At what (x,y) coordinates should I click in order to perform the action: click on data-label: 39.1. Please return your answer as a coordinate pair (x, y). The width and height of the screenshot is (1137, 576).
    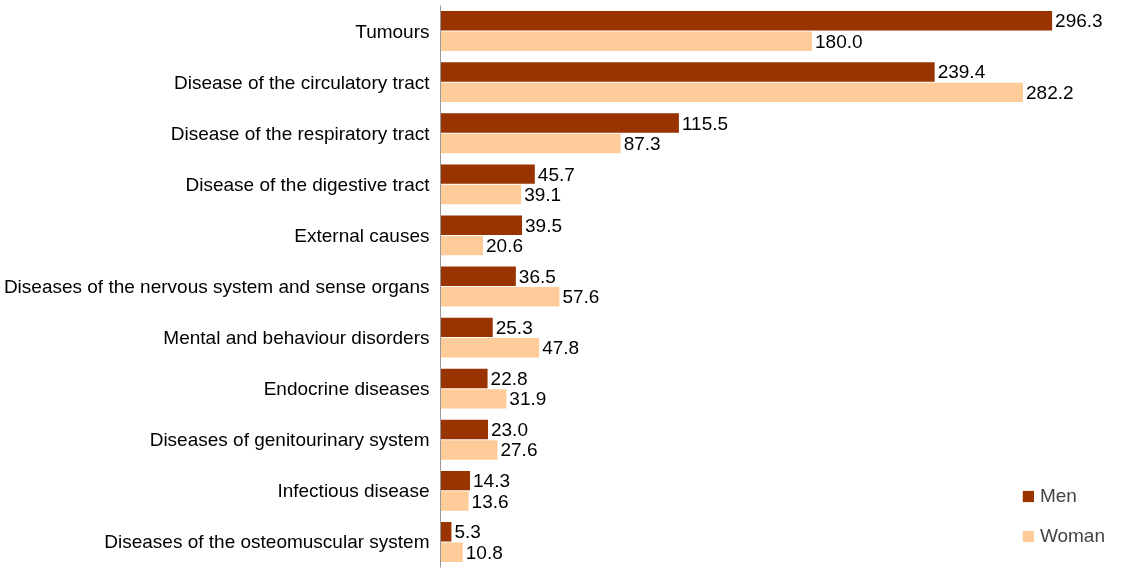
    Looking at the image, I should click on (543, 195).